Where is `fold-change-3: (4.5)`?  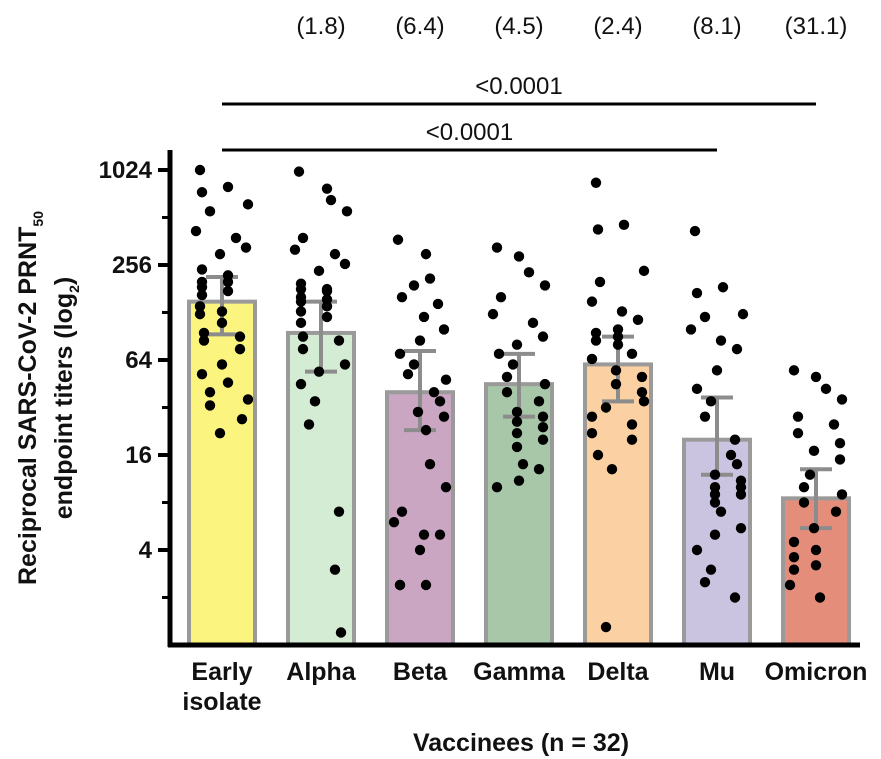 fold-change-3: (4.5) is located at coordinates (518, 26).